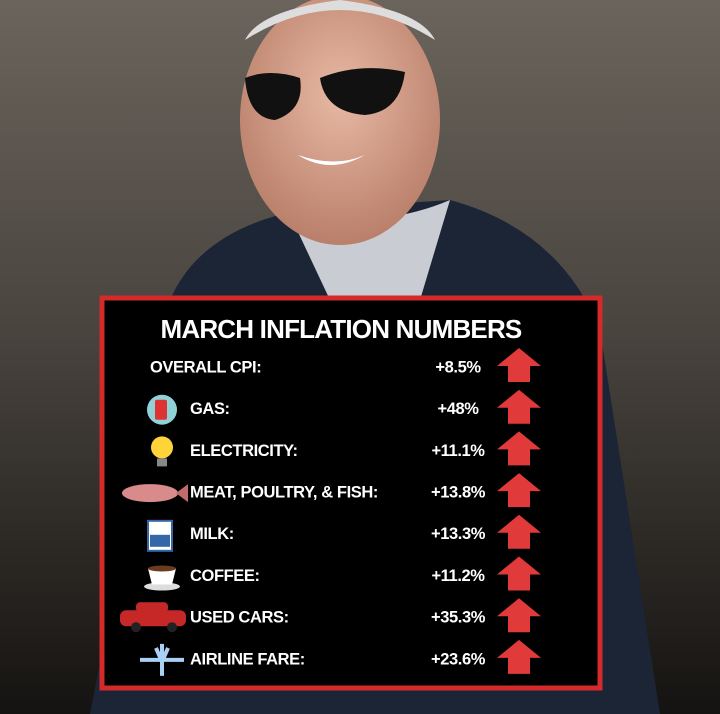 This screenshot has width=720, height=714. What do you see at coordinates (458, 409) in the screenshot?
I see `row-value: +48%` at bounding box center [458, 409].